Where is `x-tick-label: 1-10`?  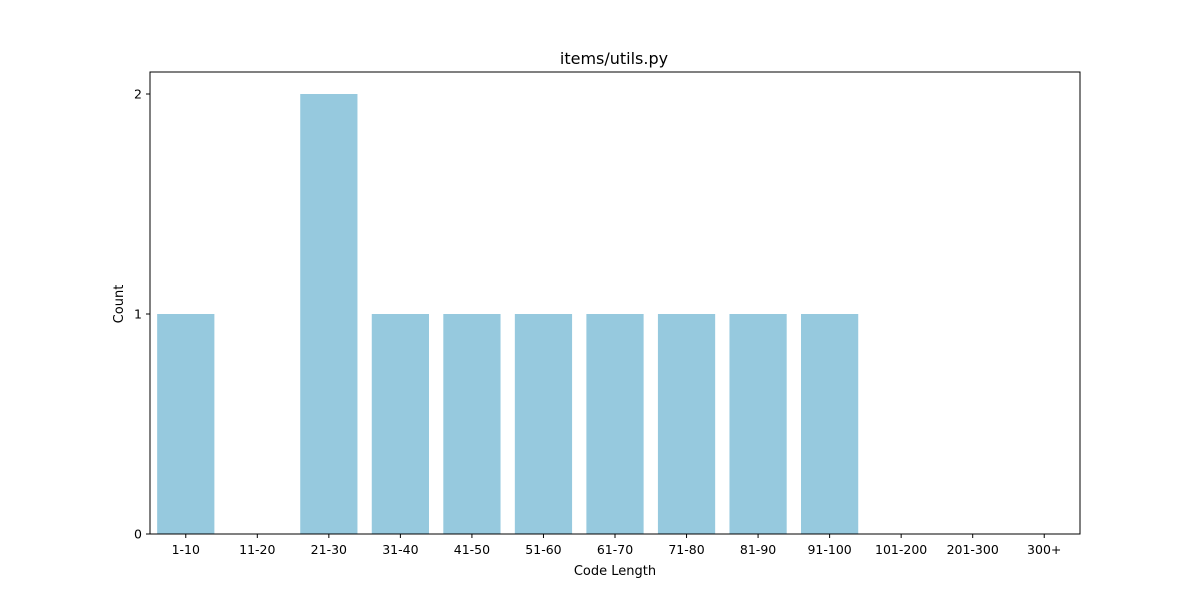
x-tick-label: 1-10 is located at coordinates (186, 549).